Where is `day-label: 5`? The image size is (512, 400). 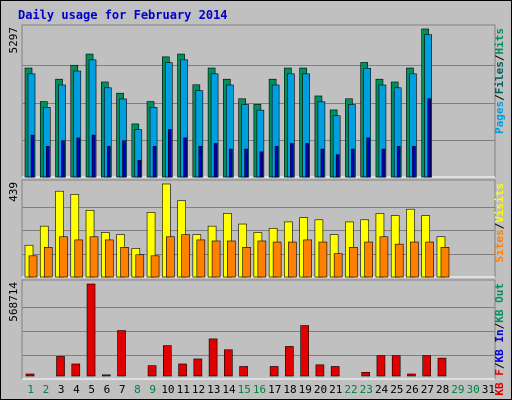
day-label: 5 is located at coordinates (91, 389).